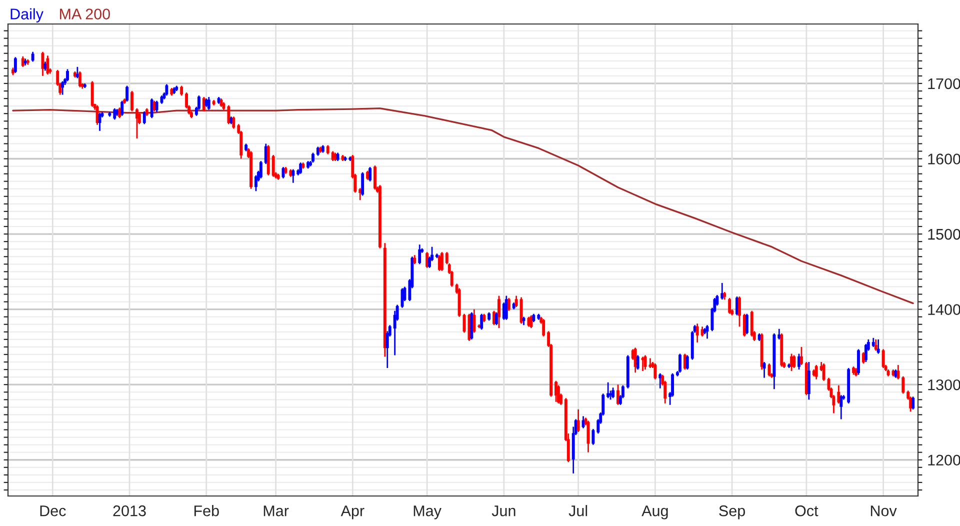 This screenshot has width=960, height=526. What do you see at coordinates (732, 512) in the screenshot?
I see `x-tick-label: Sep` at bounding box center [732, 512].